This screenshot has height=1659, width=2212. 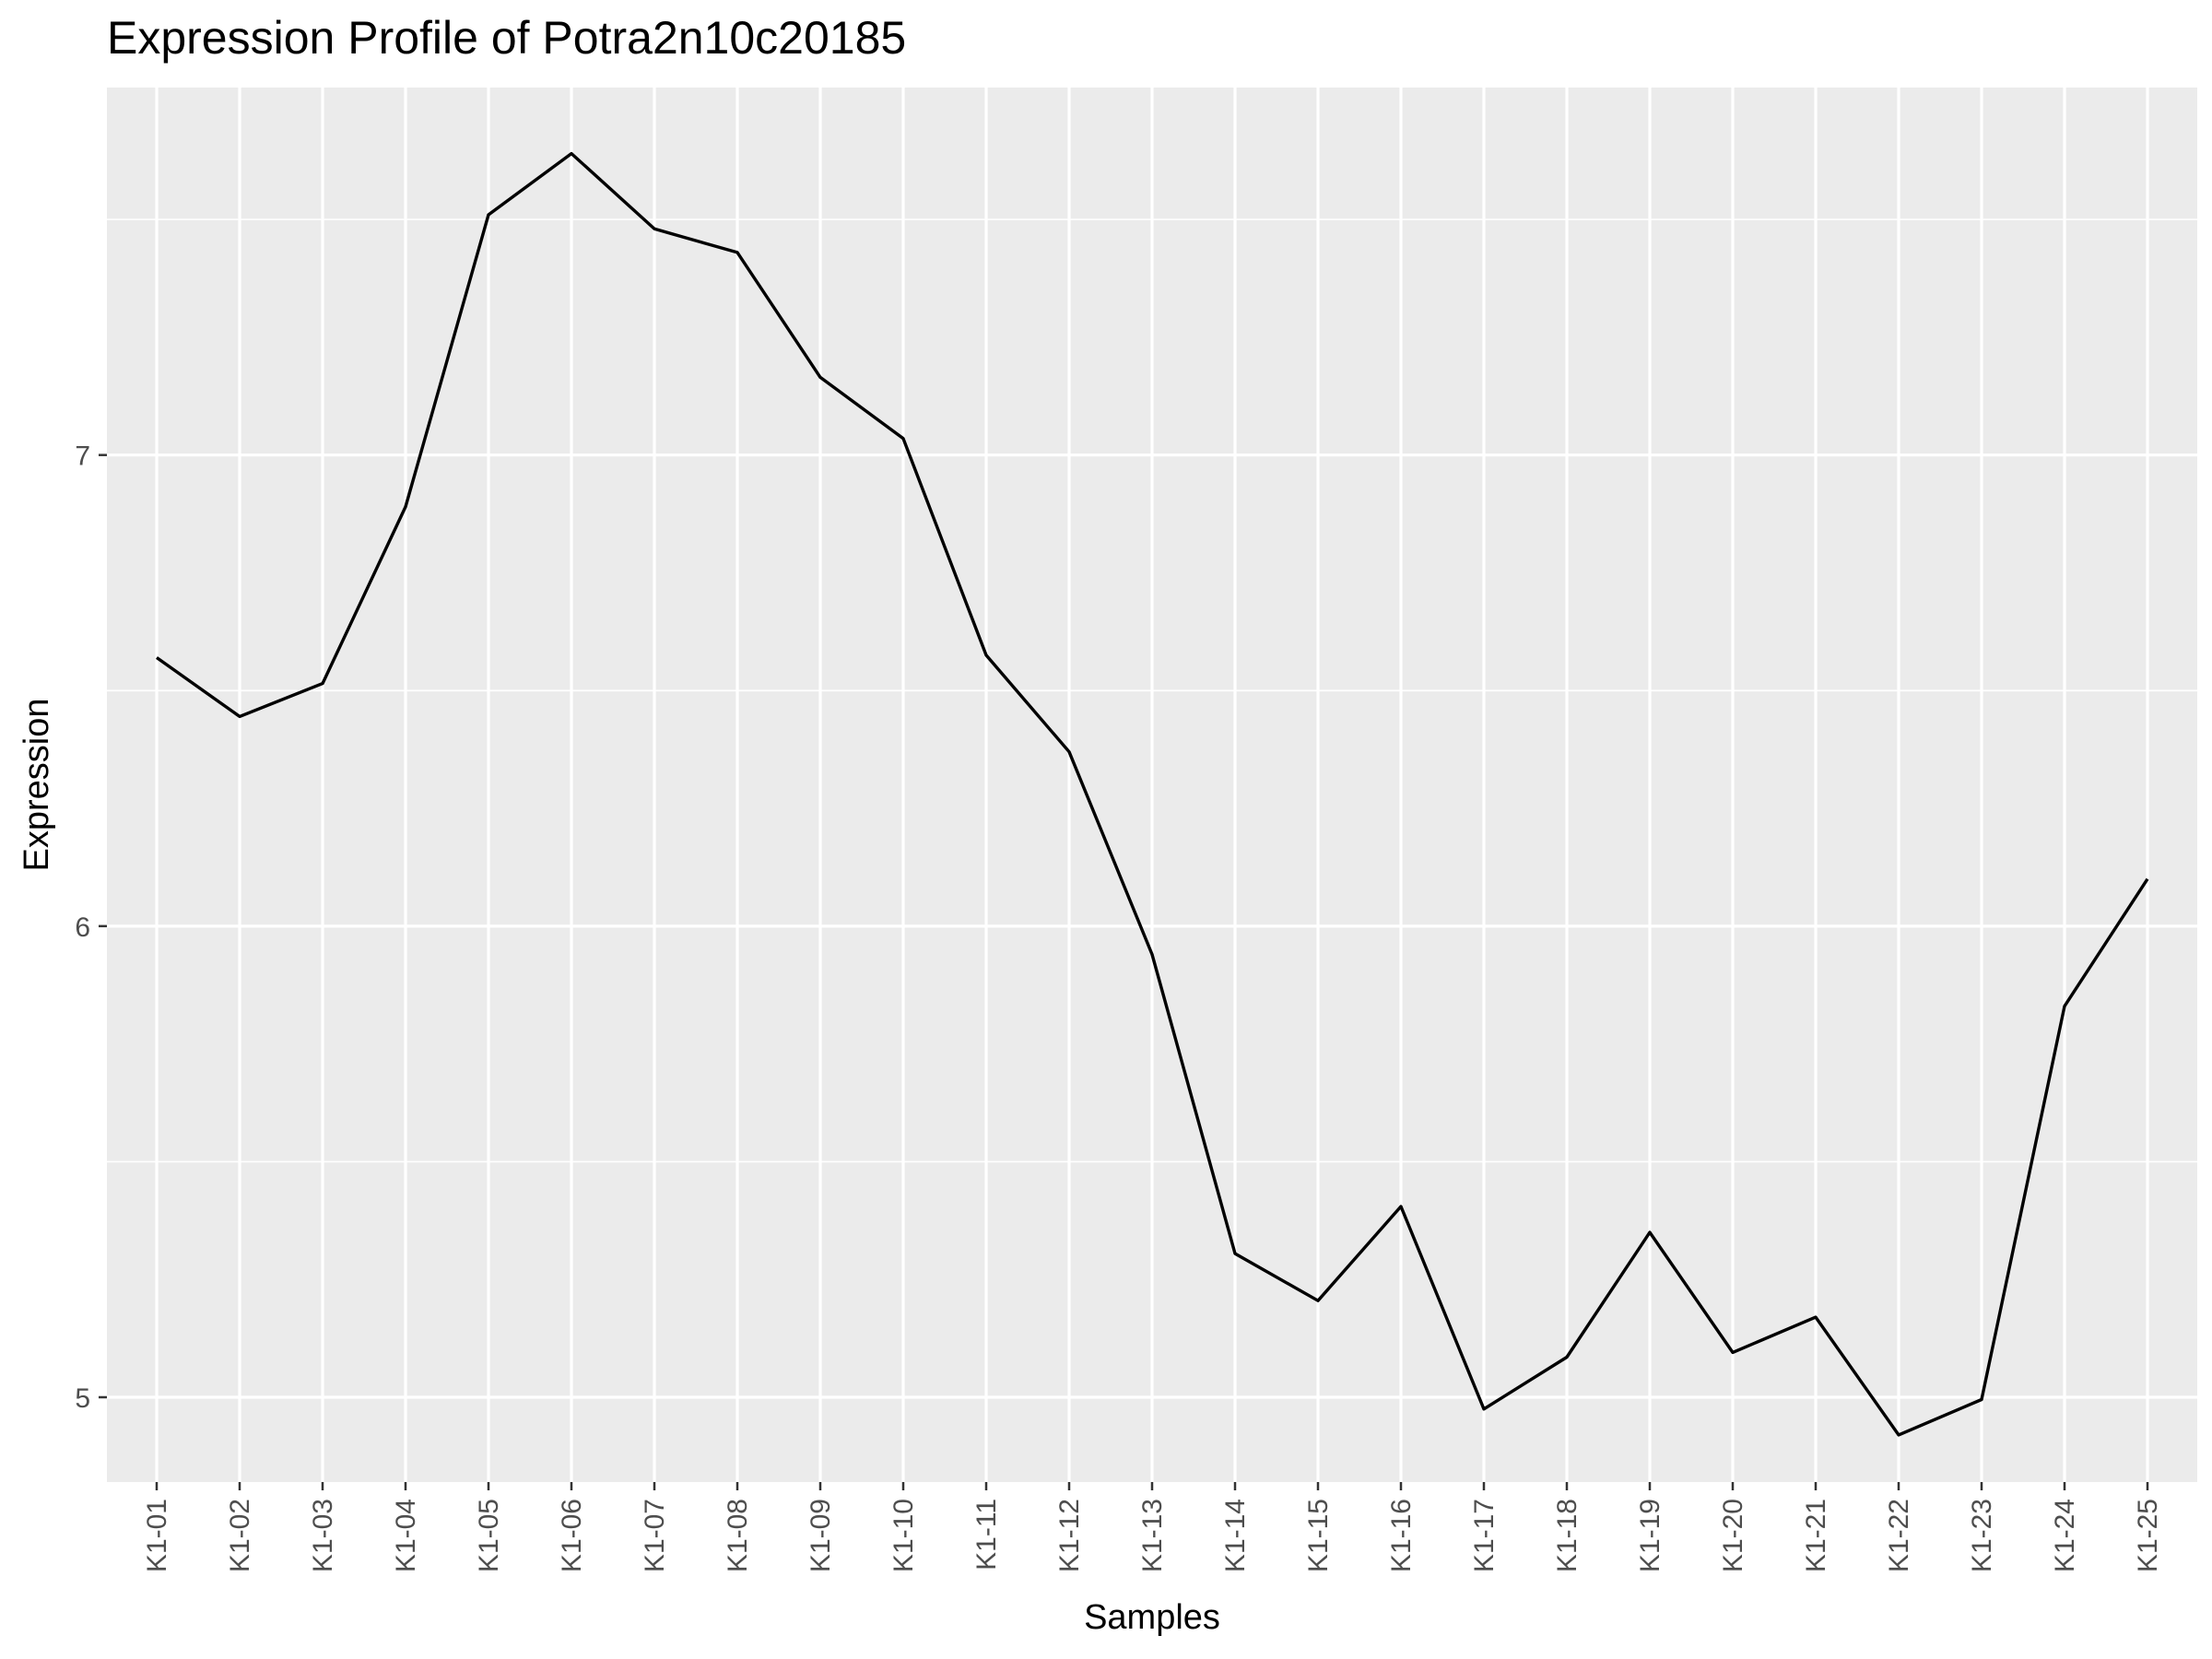 I want to click on x-tick-label: K1-23, so click(x=1982, y=1535).